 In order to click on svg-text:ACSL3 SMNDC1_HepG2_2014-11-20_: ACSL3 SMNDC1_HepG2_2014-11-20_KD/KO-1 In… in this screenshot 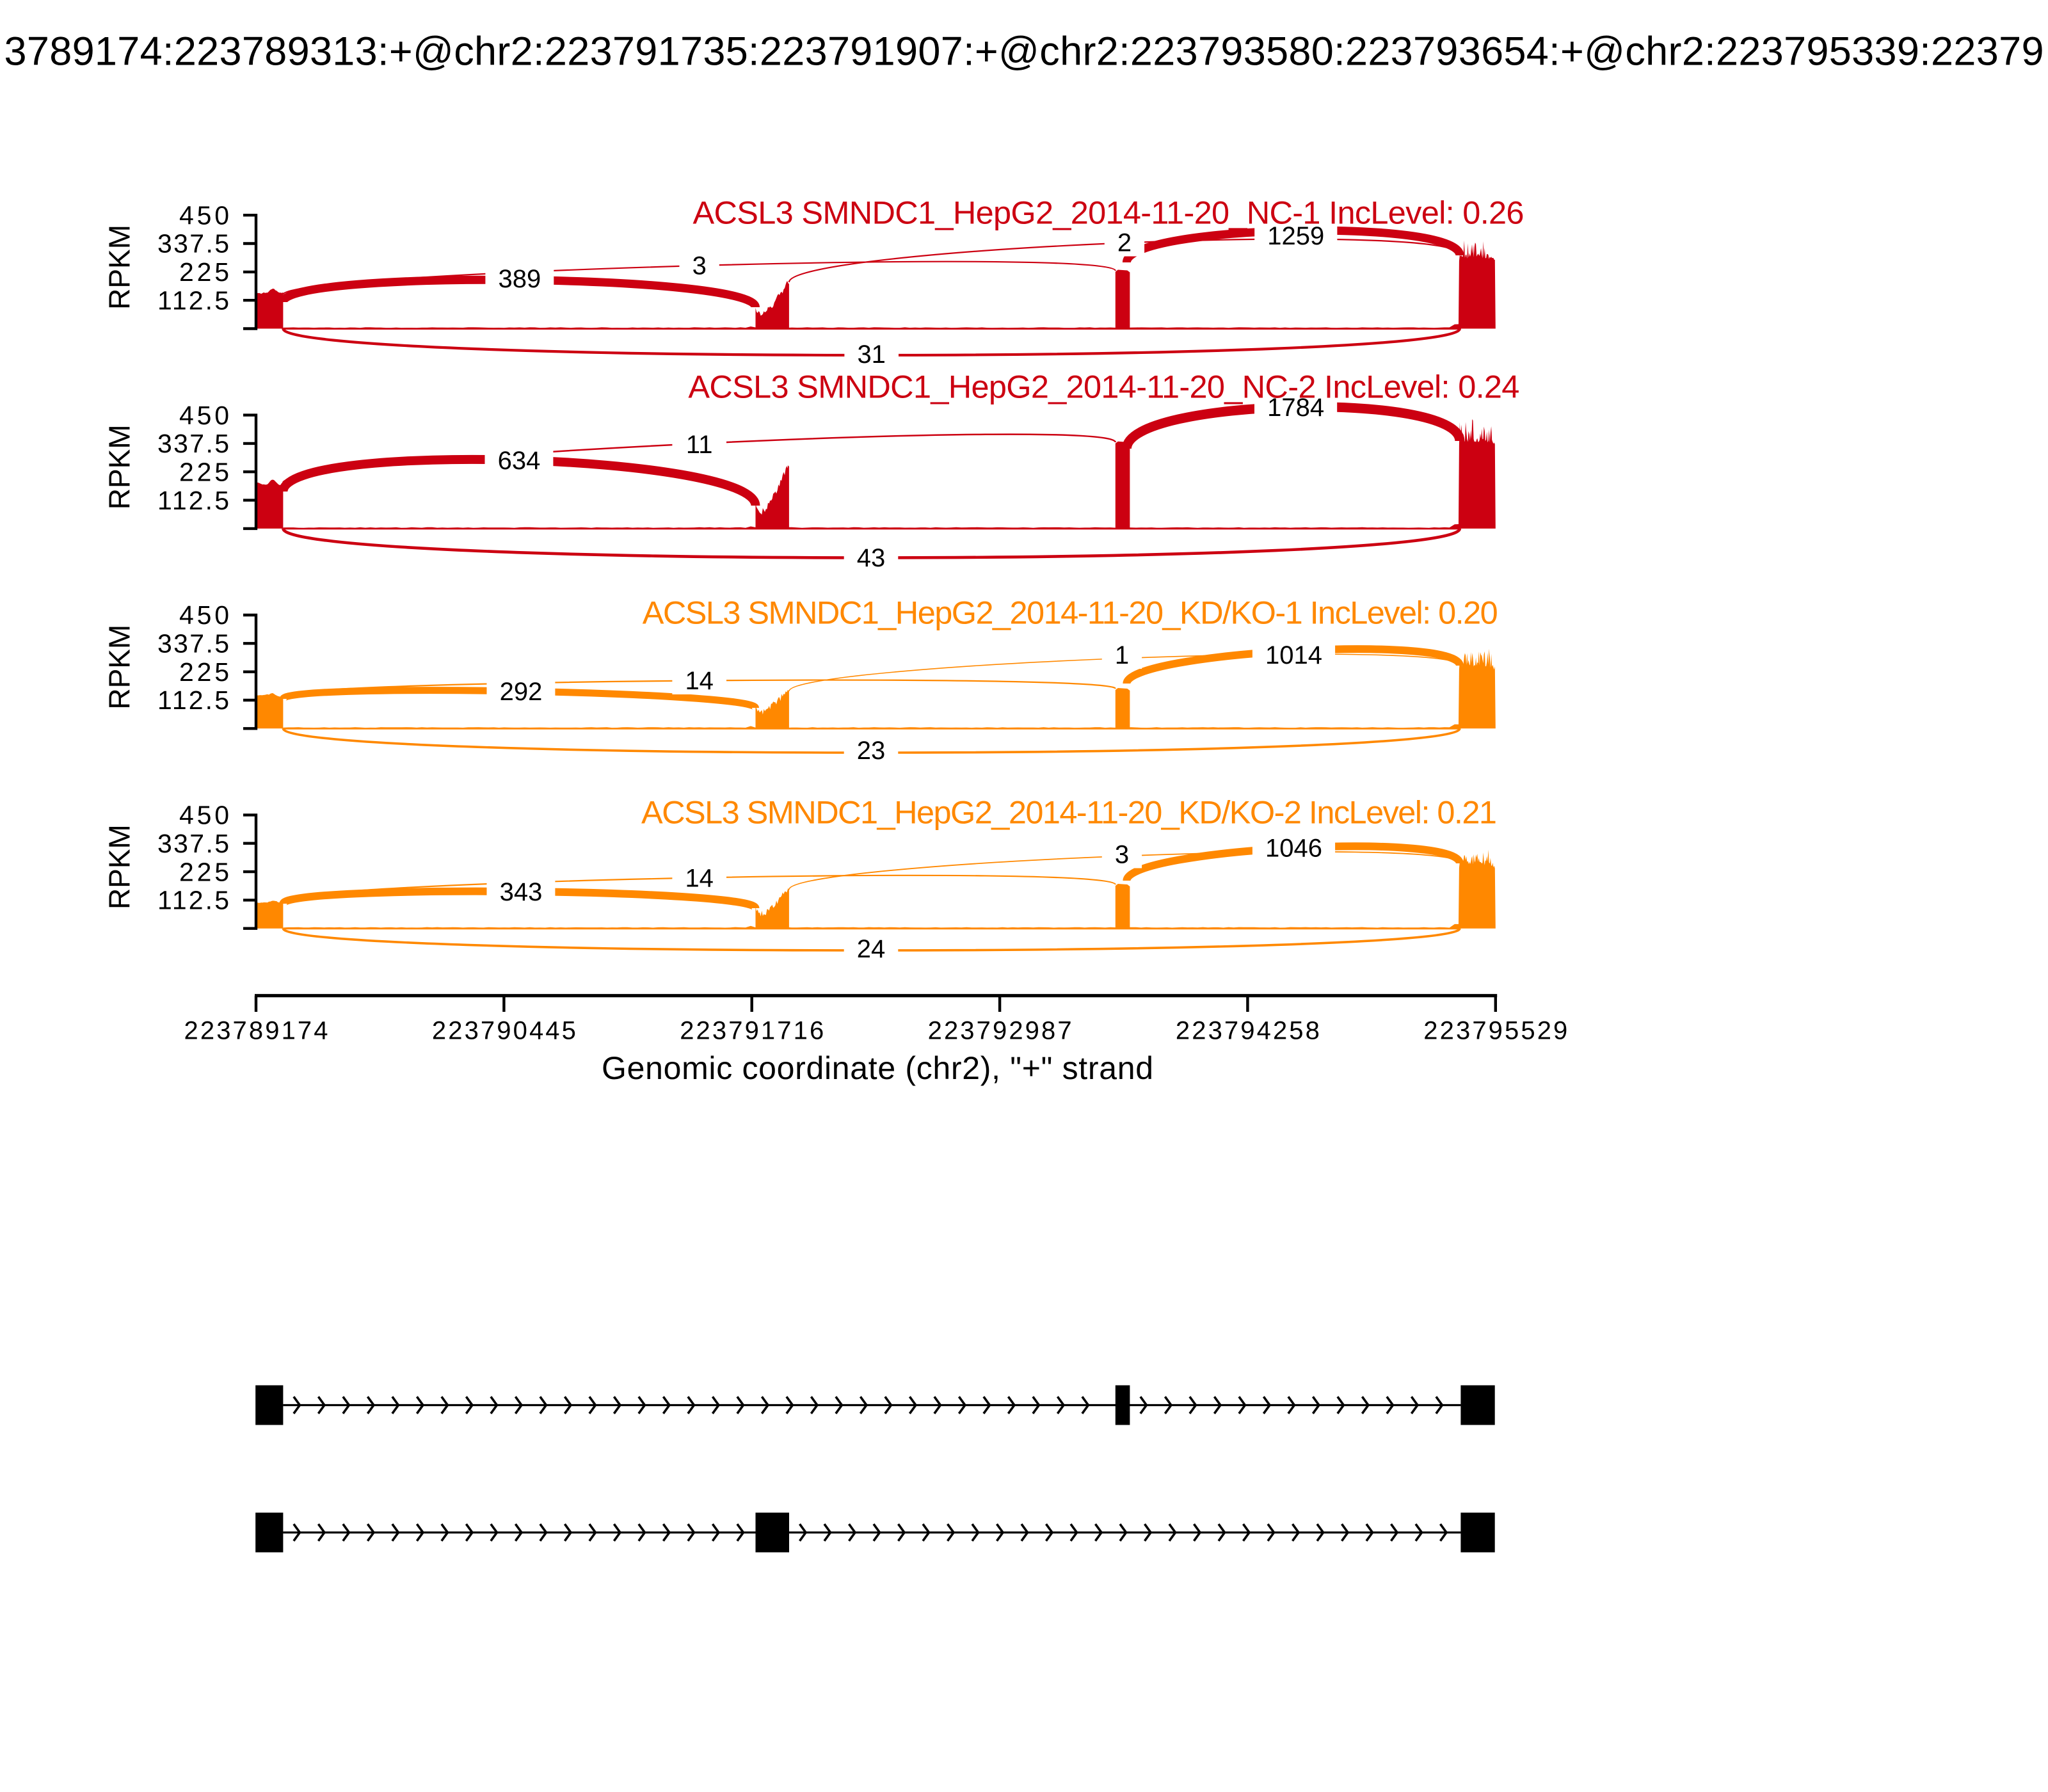, I will do `click(1070, 613)`.